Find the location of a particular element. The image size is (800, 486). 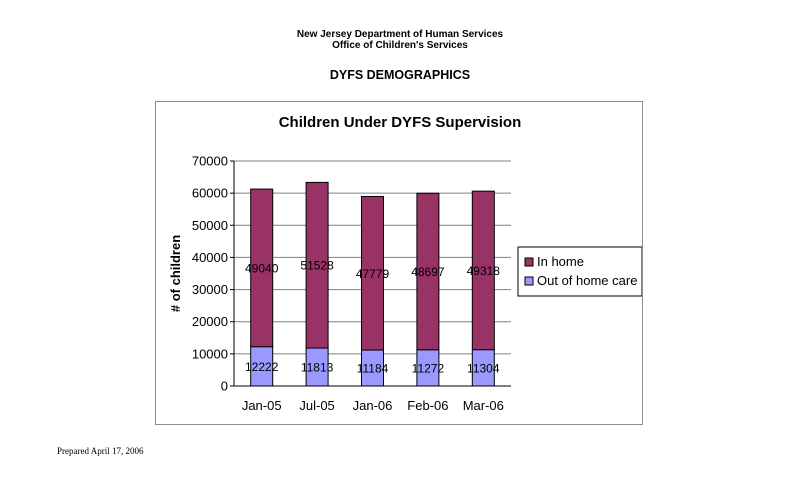

y-tick-label: 30000 is located at coordinates (210, 289).